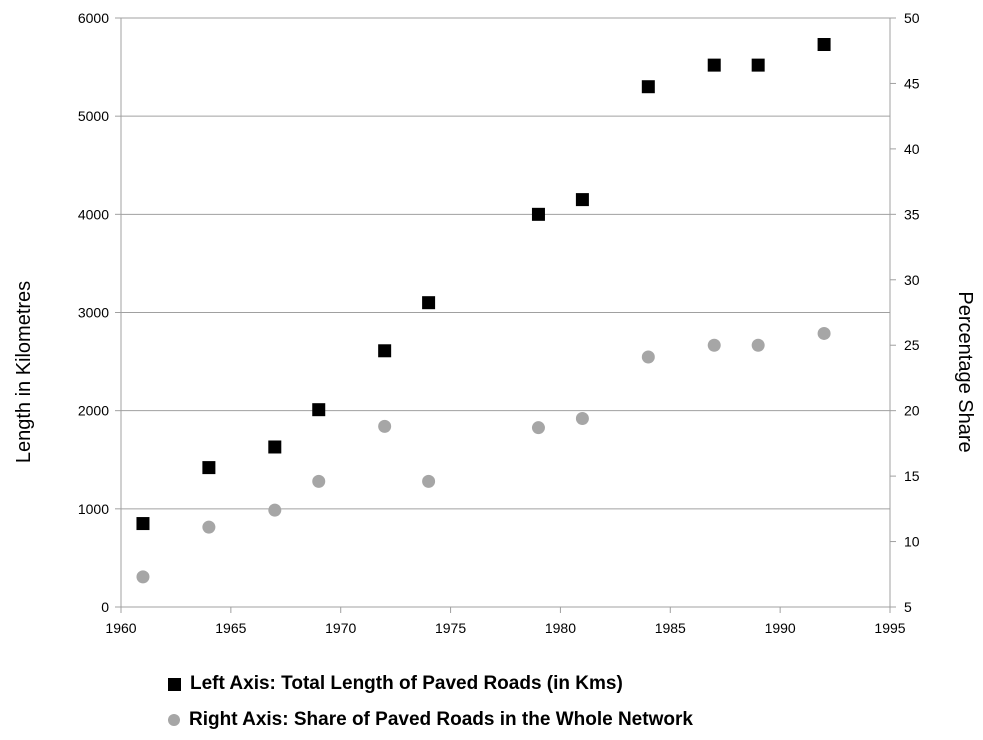 The height and width of the screenshot is (740, 983). Describe the element at coordinates (340, 628) in the screenshot. I see `x-tick-label: 1970` at that location.